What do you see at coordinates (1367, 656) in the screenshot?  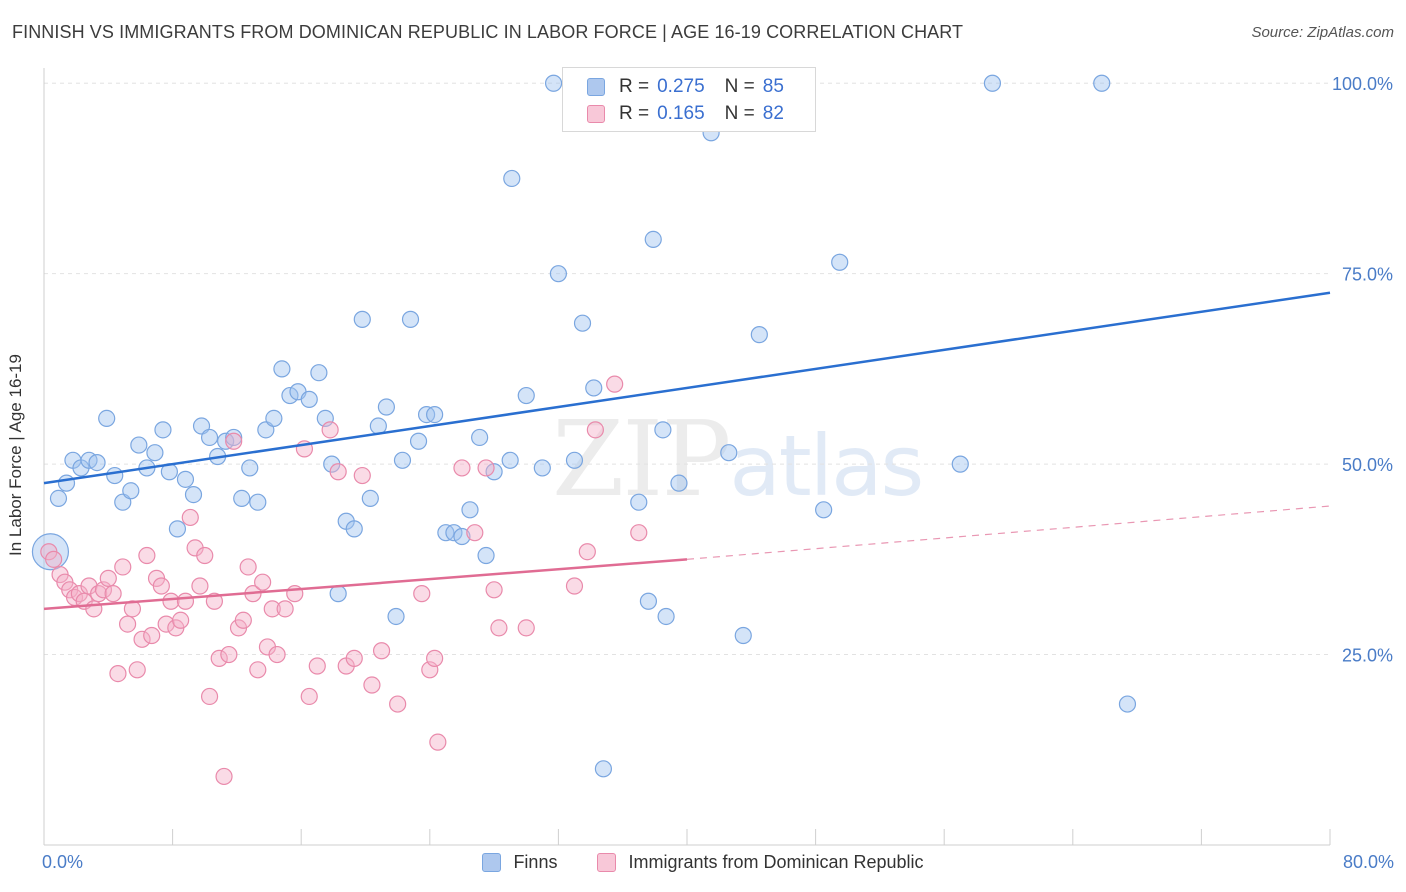 I see `y-tick-label: 25.0%` at bounding box center [1367, 656].